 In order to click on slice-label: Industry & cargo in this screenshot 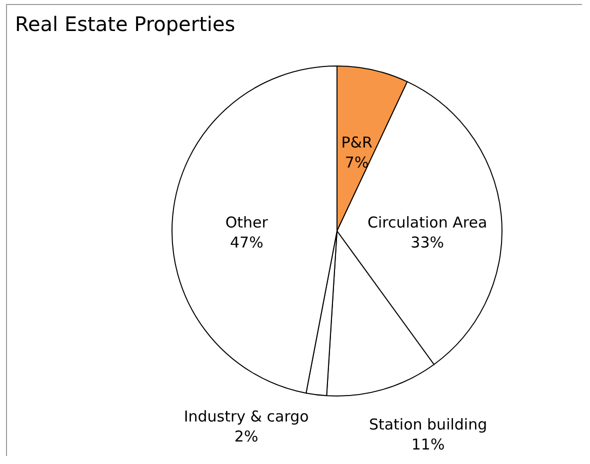, I will do `click(246, 417)`.